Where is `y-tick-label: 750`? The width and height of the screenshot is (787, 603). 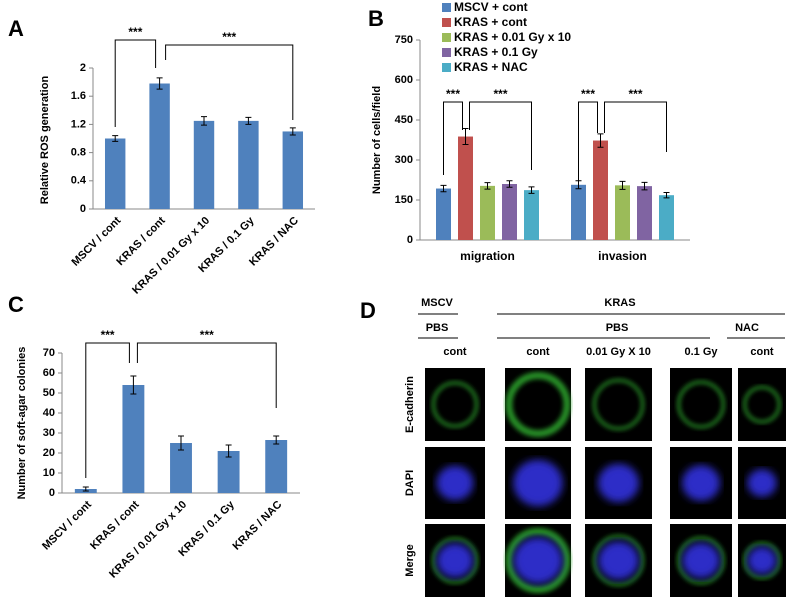 y-tick-label: 750 is located at coordinates (404, 40).